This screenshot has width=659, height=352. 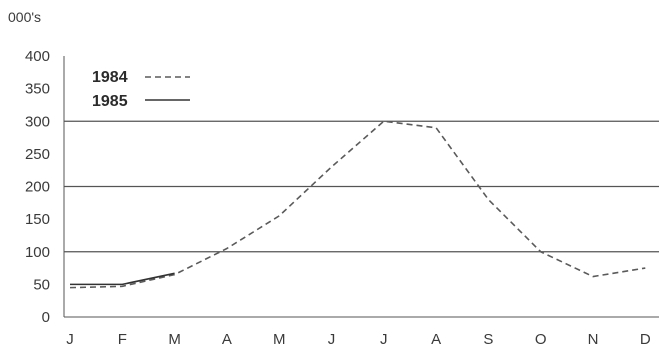 I want to click on x-tick-label: F, so click(x=122, y=339).